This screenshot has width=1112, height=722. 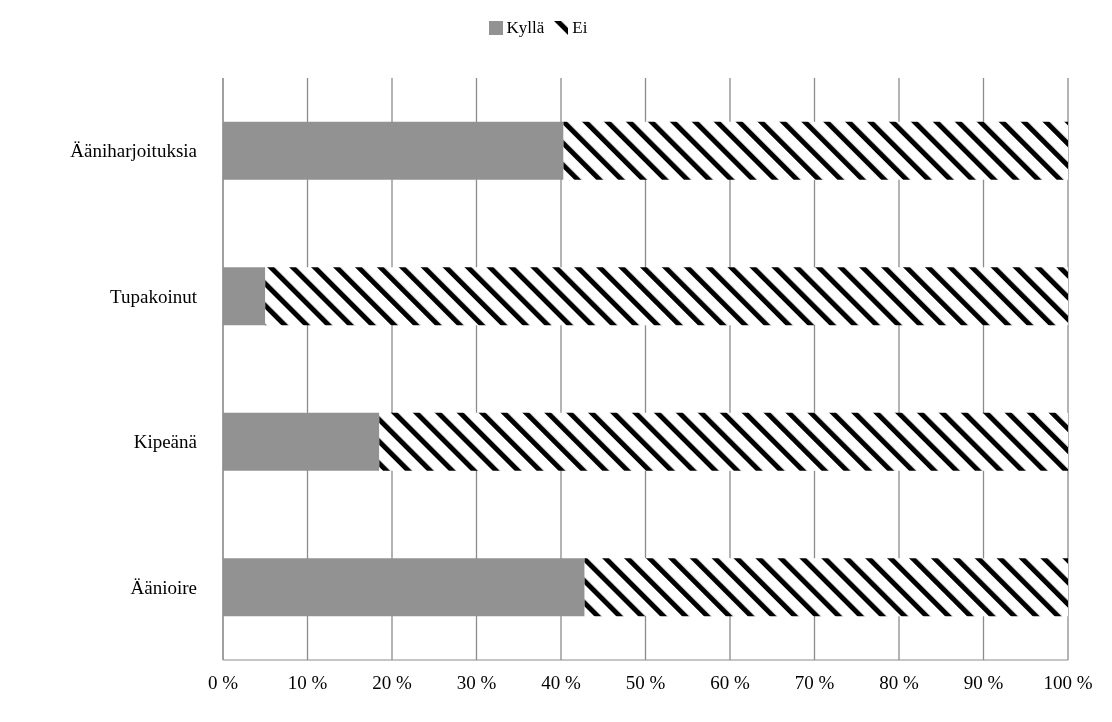 What do you see at coordinates (814, 683) in the screenshot?
I see `x-tick-label: 70 %` at bounding box center [814, 683].